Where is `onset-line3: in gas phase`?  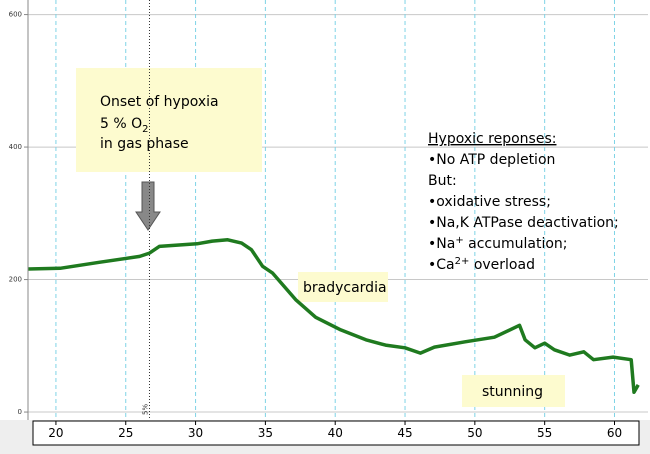 onset-line3: in gas phase is located at coordinates (144, 144).